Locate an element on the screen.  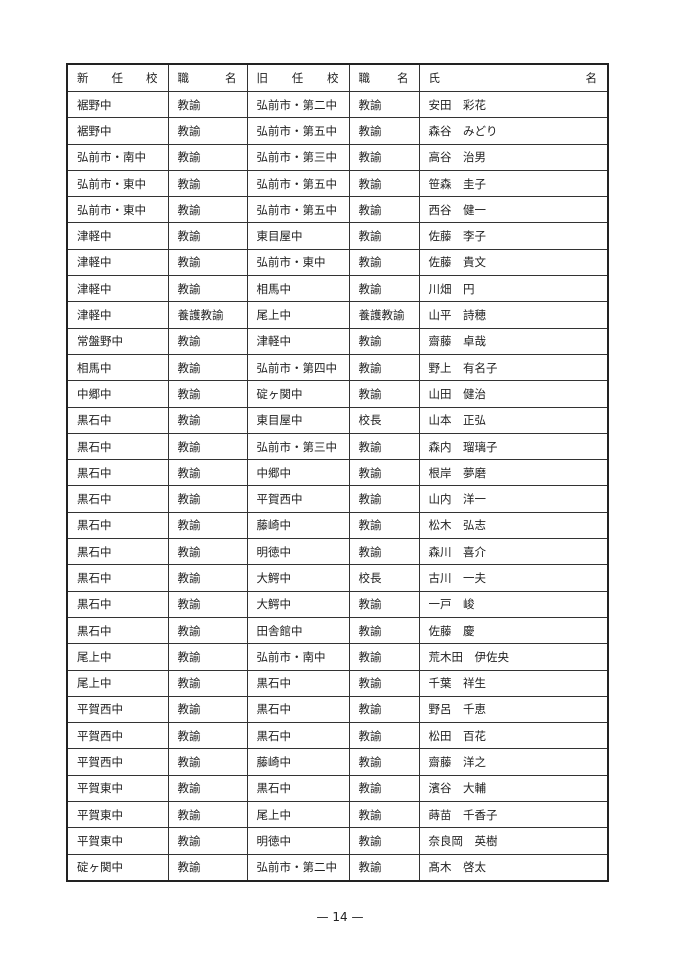
cell-new-school: 弘前市・南中 is located at coordinates (117, 157).